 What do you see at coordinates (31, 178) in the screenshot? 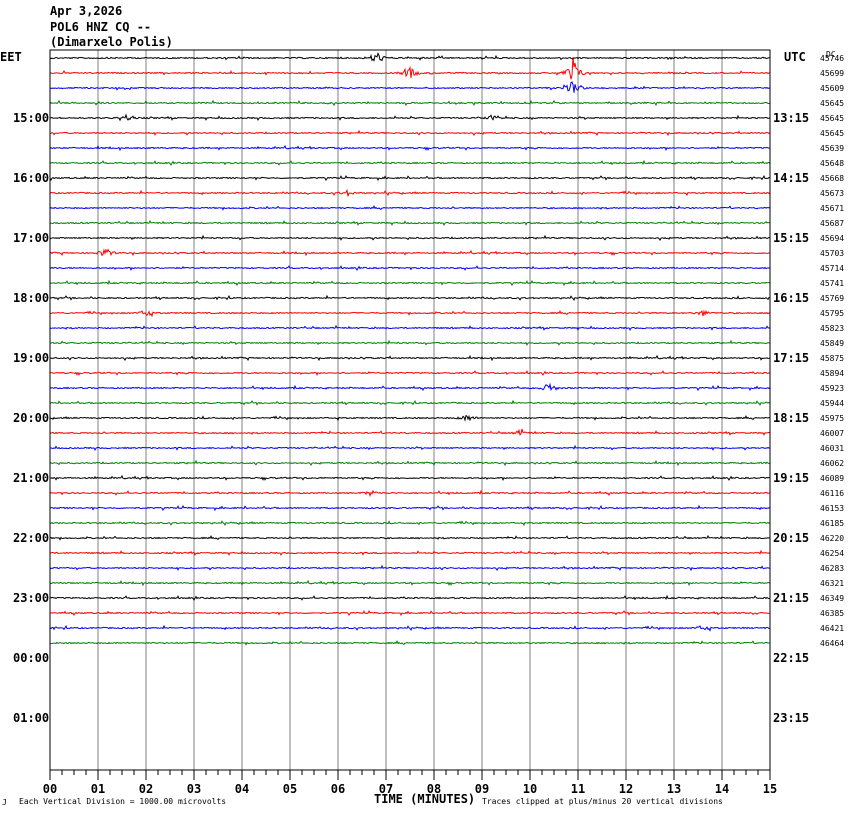
I see `left-hour-label: 16:00` at bounding box center [31, 178].